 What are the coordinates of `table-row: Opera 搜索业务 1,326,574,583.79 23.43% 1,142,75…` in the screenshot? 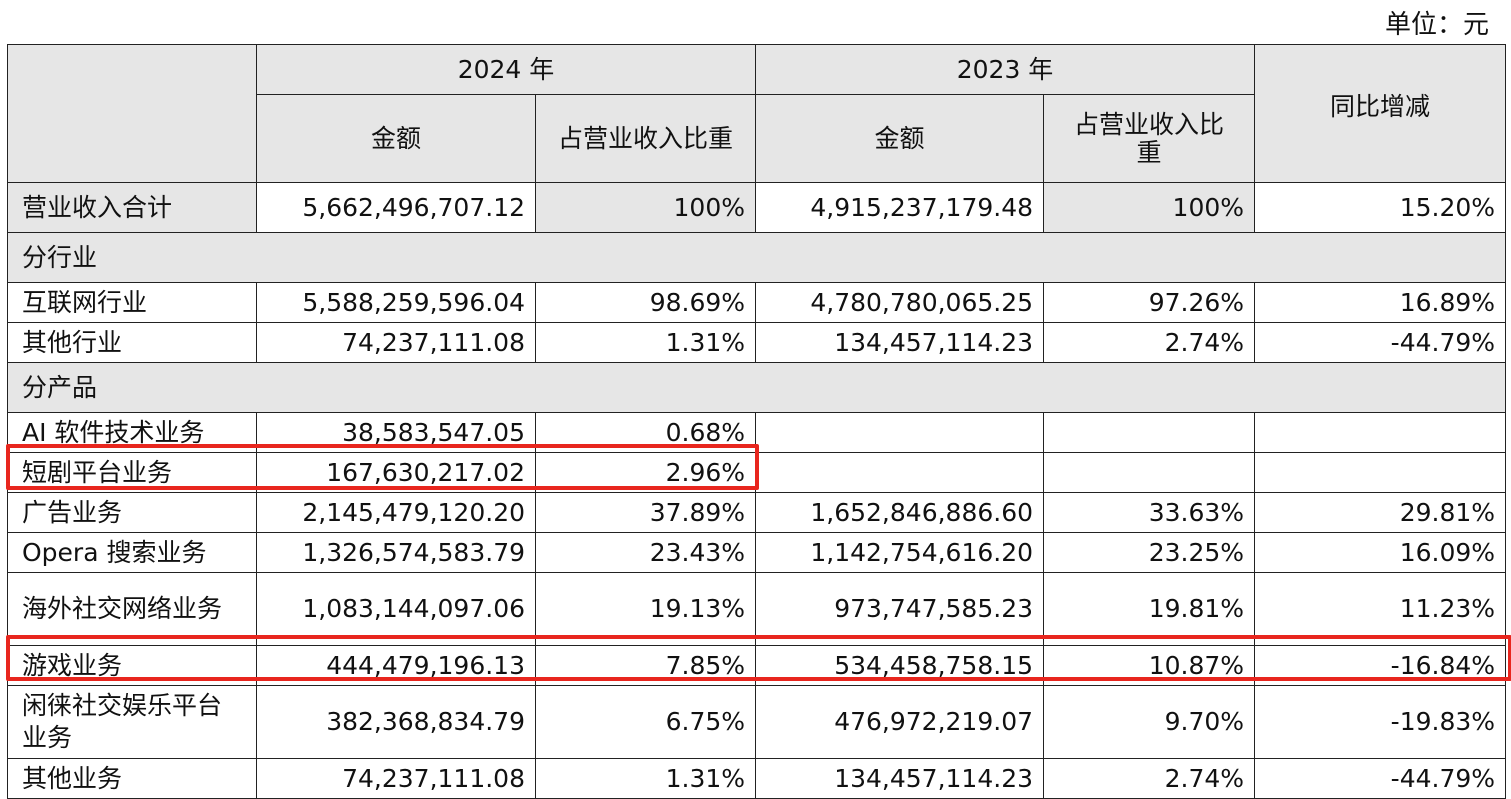 It's located at (757, 552).